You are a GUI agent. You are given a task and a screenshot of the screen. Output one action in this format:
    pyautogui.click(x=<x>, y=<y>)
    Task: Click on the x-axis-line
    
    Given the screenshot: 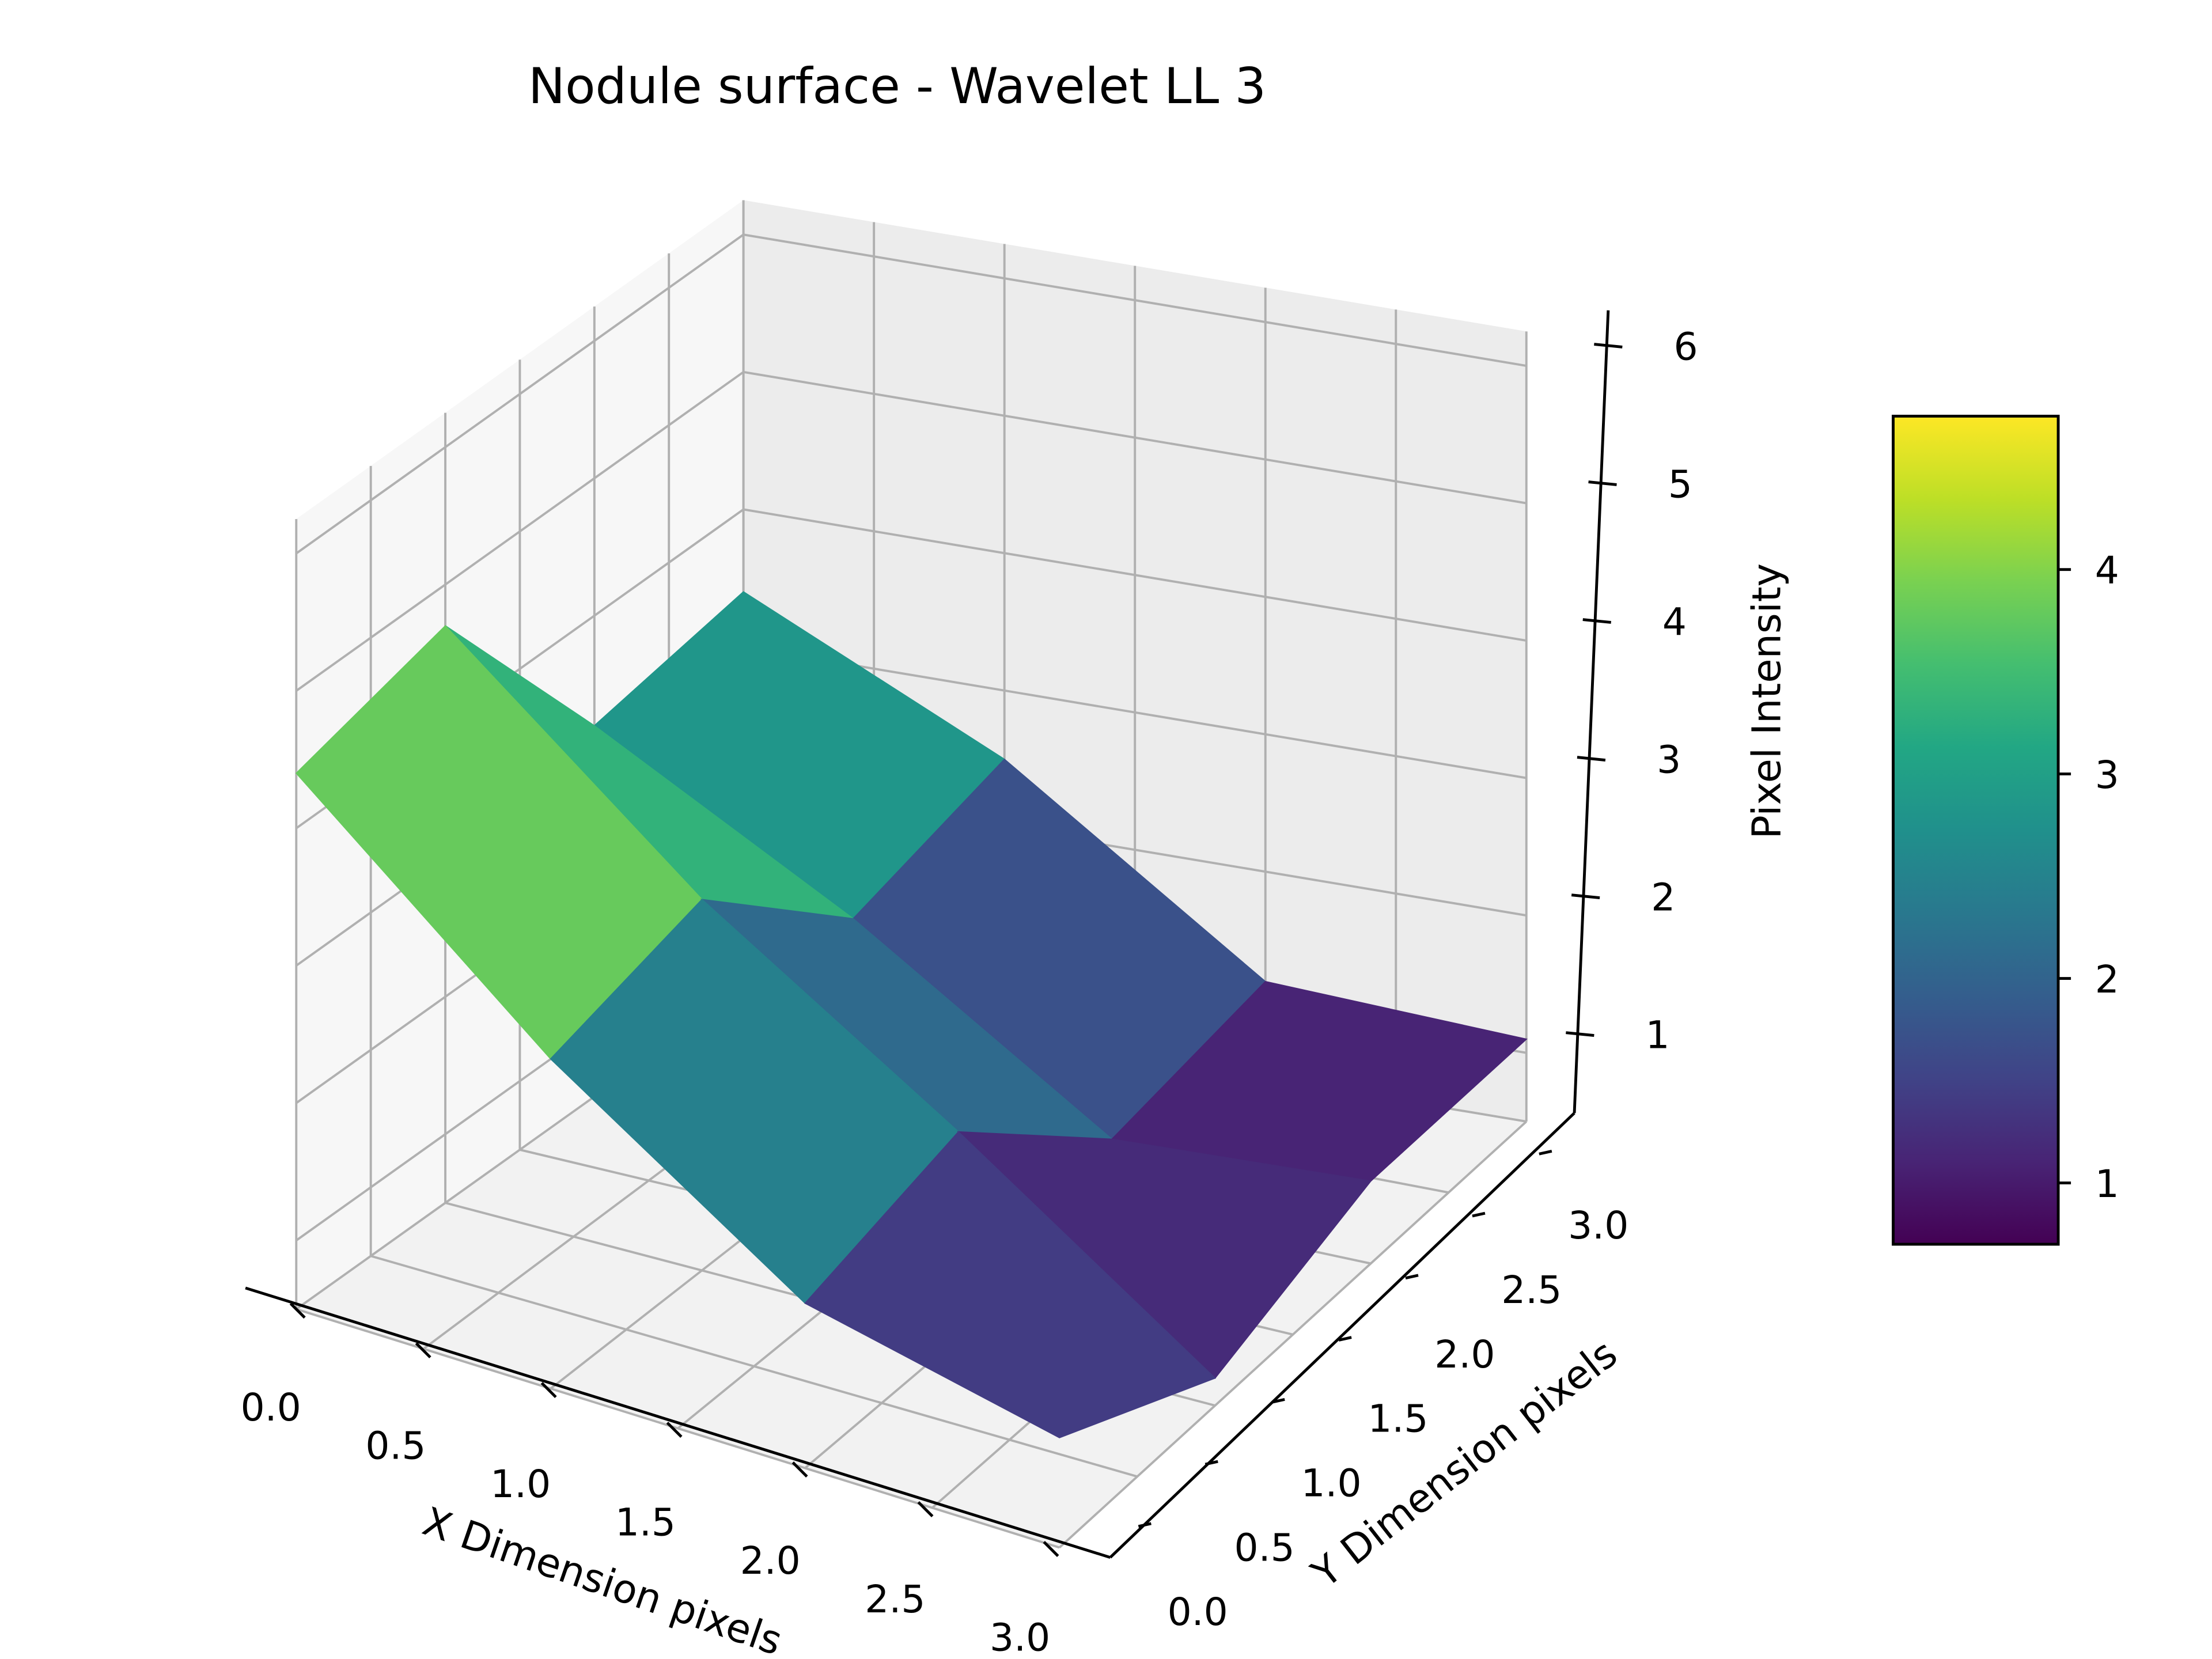 What is the action you would take?
    pyautogui.click(x=678, y=1422)
    